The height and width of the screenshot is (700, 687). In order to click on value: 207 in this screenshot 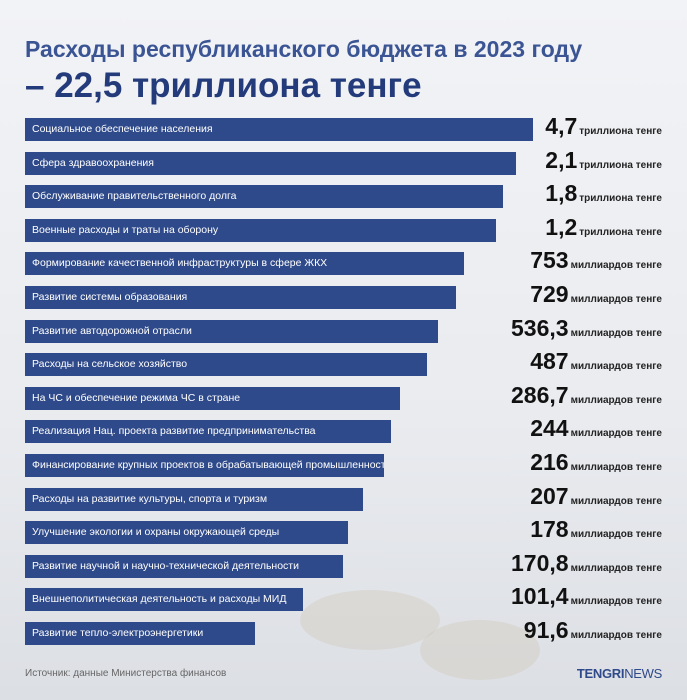, I will do `click(549, 495)`.